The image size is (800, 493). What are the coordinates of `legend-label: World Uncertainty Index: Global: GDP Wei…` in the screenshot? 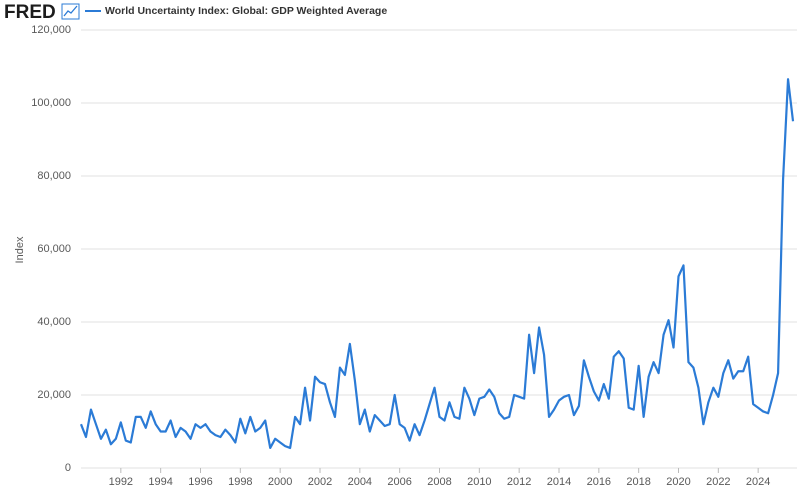 It's located at (246, 11).